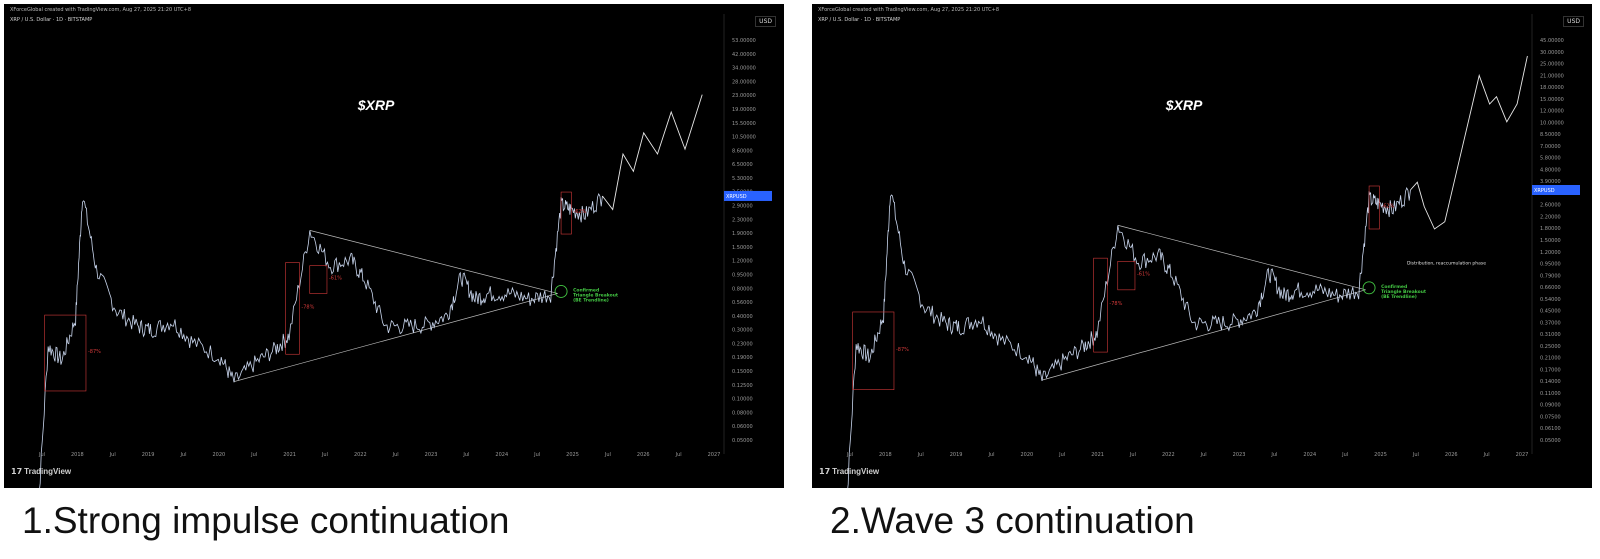 This screenshot has width=1600, height=559. I want to click on y-tick-label: 0.80000, so click(742, 289).